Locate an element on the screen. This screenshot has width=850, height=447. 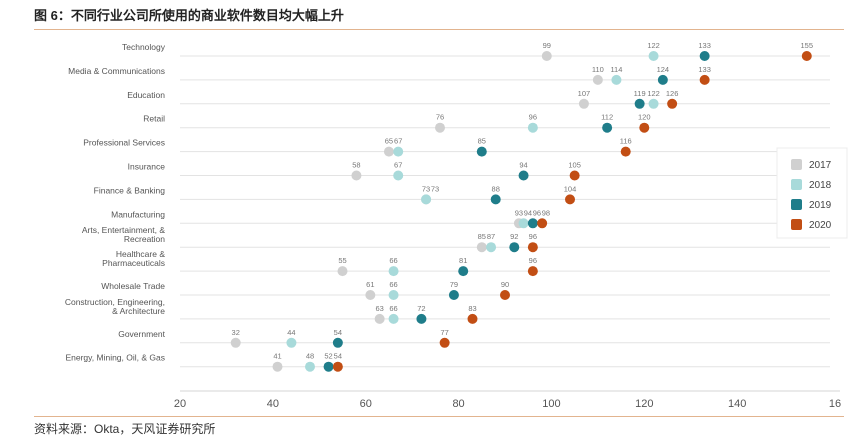
x-tick-label: 20 is located at coordinates (180, 404).